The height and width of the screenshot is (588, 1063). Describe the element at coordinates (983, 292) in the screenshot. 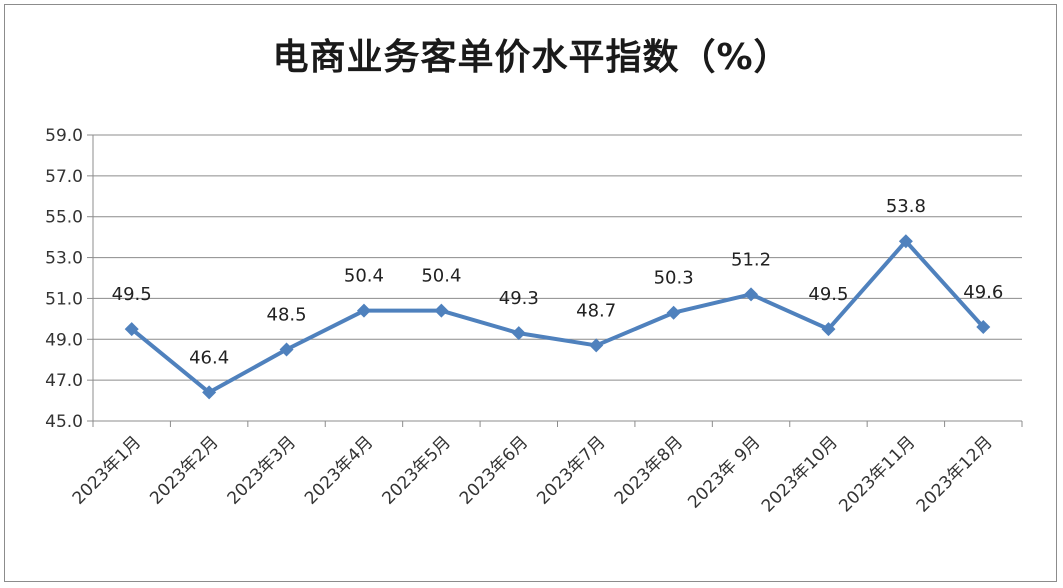

I see `data-label-11: 49.6` at that location.